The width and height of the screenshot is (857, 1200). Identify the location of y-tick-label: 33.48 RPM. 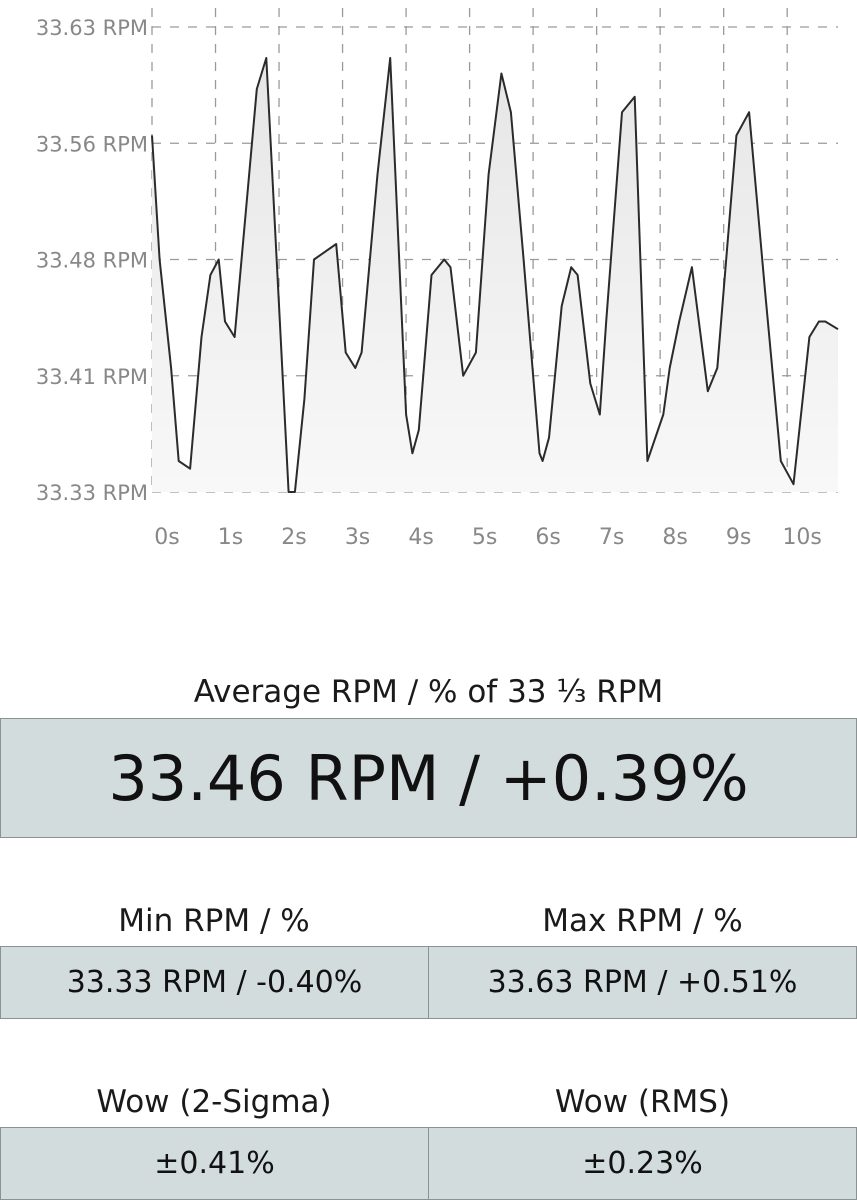
(92, 261).